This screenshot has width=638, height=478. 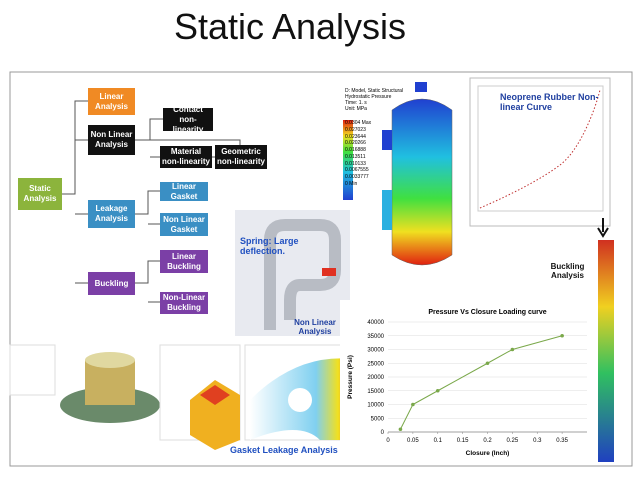 I want to click on x-tick-label: 0.1, so click(x=438, y=441).